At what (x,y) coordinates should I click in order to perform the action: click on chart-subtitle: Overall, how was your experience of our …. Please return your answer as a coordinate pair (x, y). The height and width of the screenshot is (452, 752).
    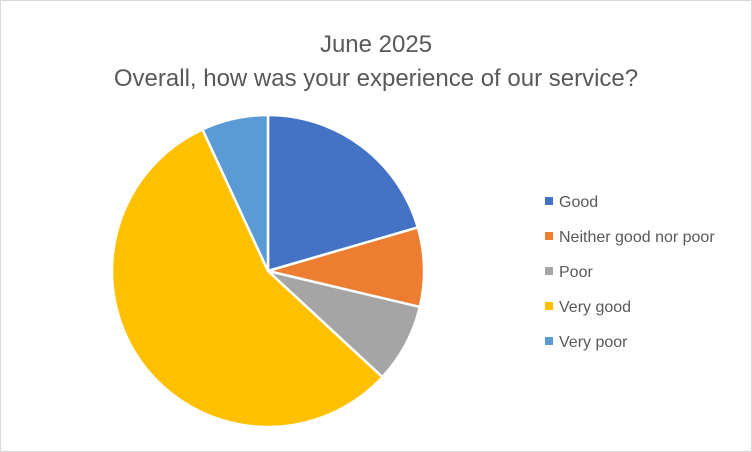
    Looking at the image, I should click on (376, 78).